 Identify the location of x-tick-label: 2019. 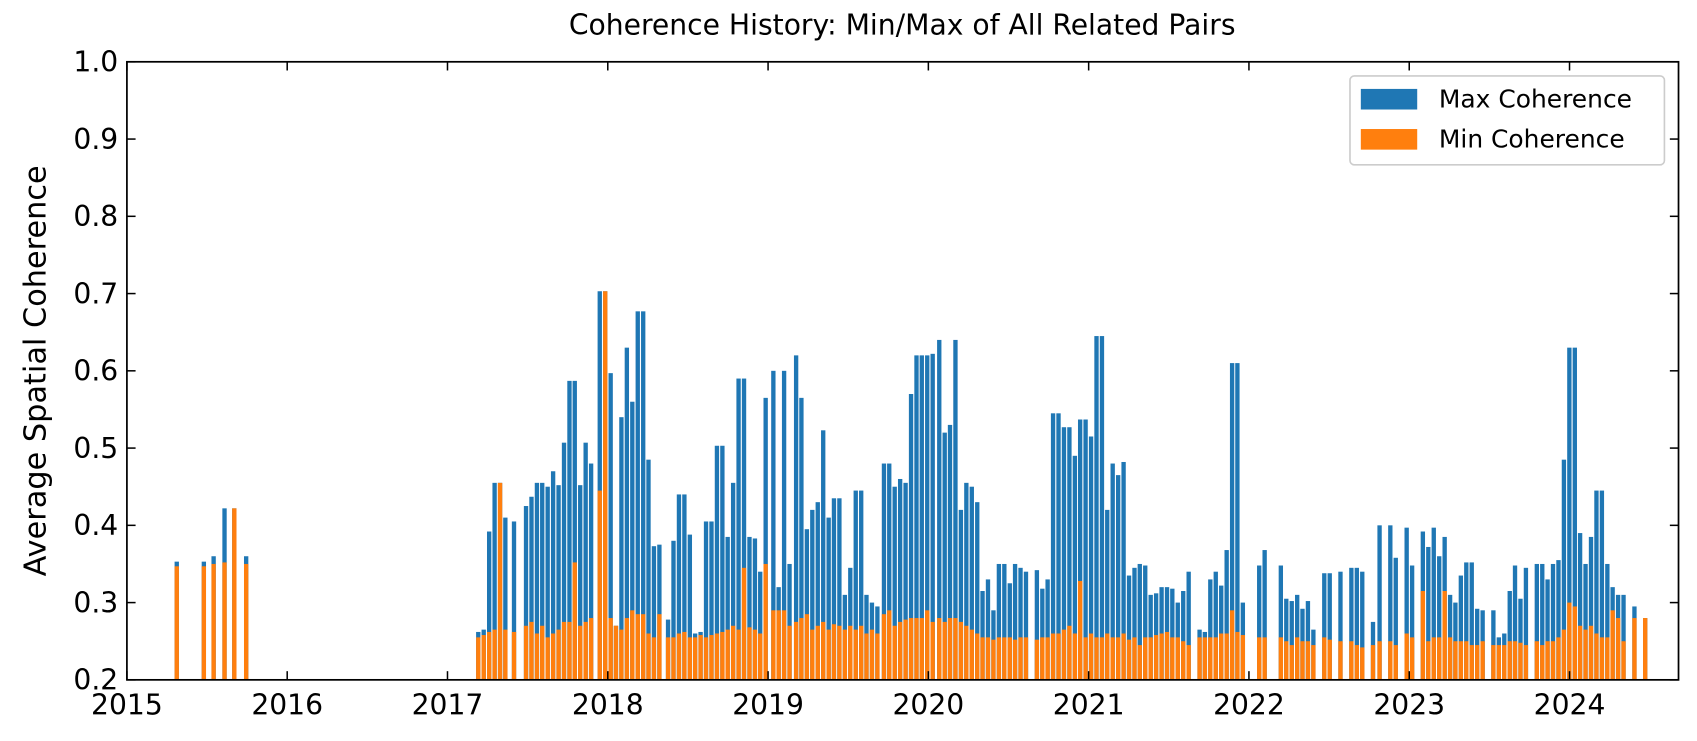
(768, 705).